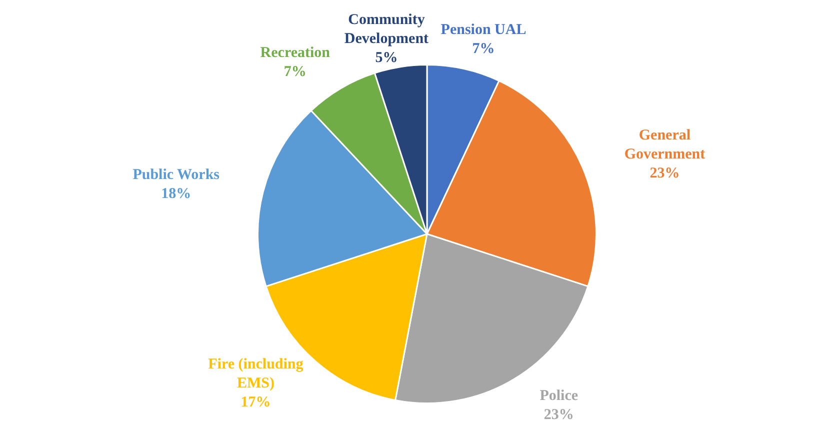 Image resolution: width=838 pixels, height=434 pixels. Describe the element at coordinates (559, 396) in the screenshot. I see `slice-label: Police` at that location.